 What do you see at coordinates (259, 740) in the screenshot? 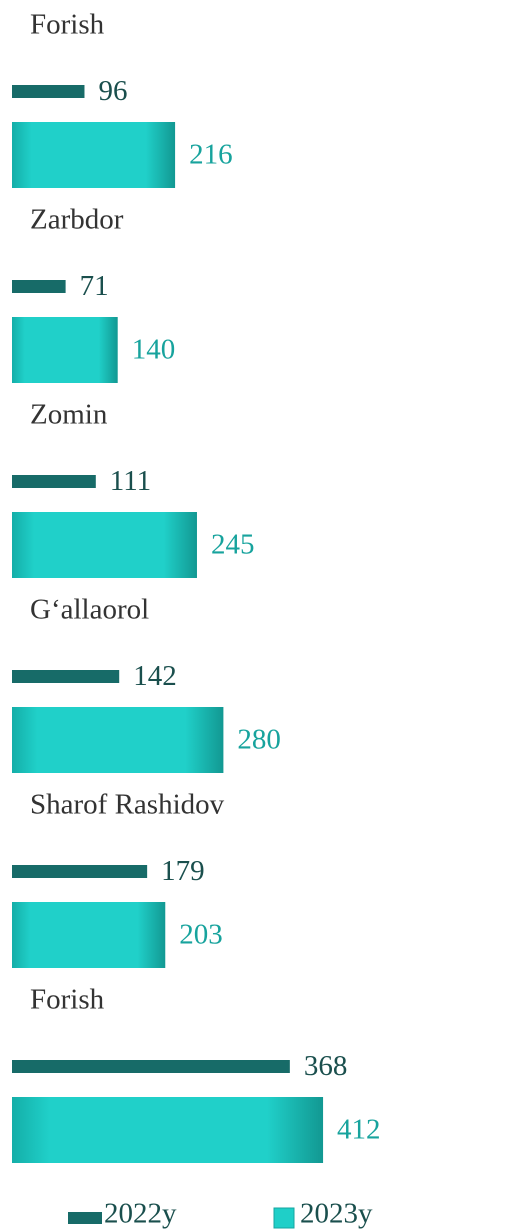
I see `data-label: 280` at bounding box center [259, 740].